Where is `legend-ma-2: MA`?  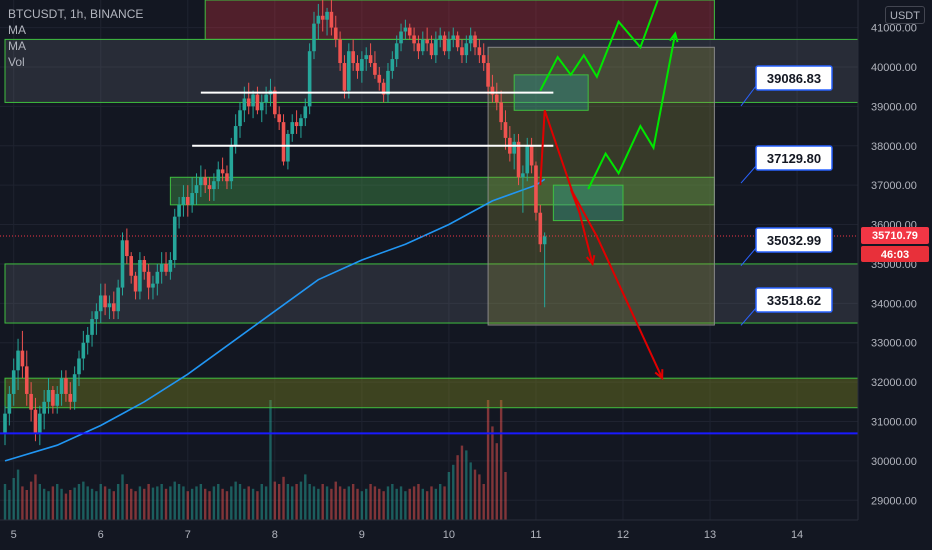 legend-ma-2: MA is located at coordinates (17, 46).